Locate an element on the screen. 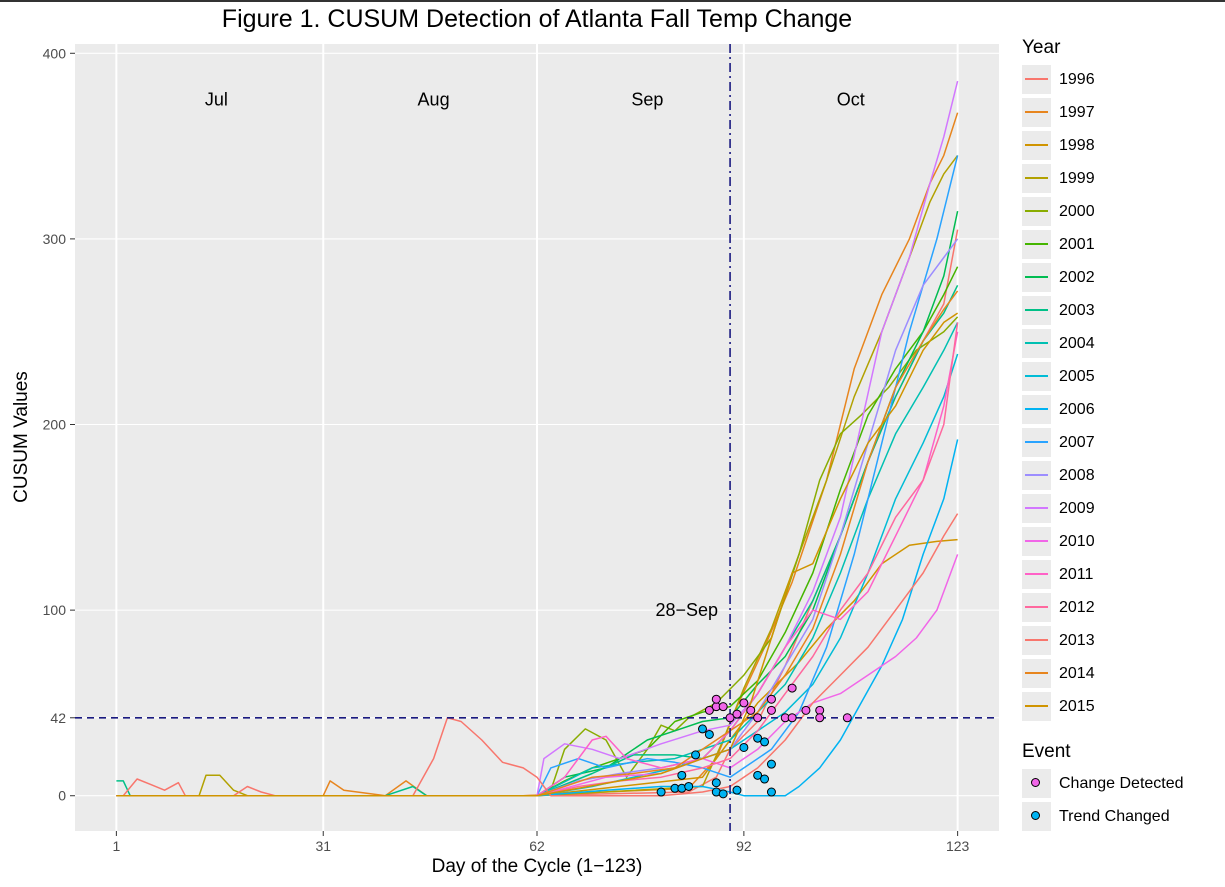 This screenshot has height=887, width=1225. legend-label: 2011 is located at coordinates (1076, 574).